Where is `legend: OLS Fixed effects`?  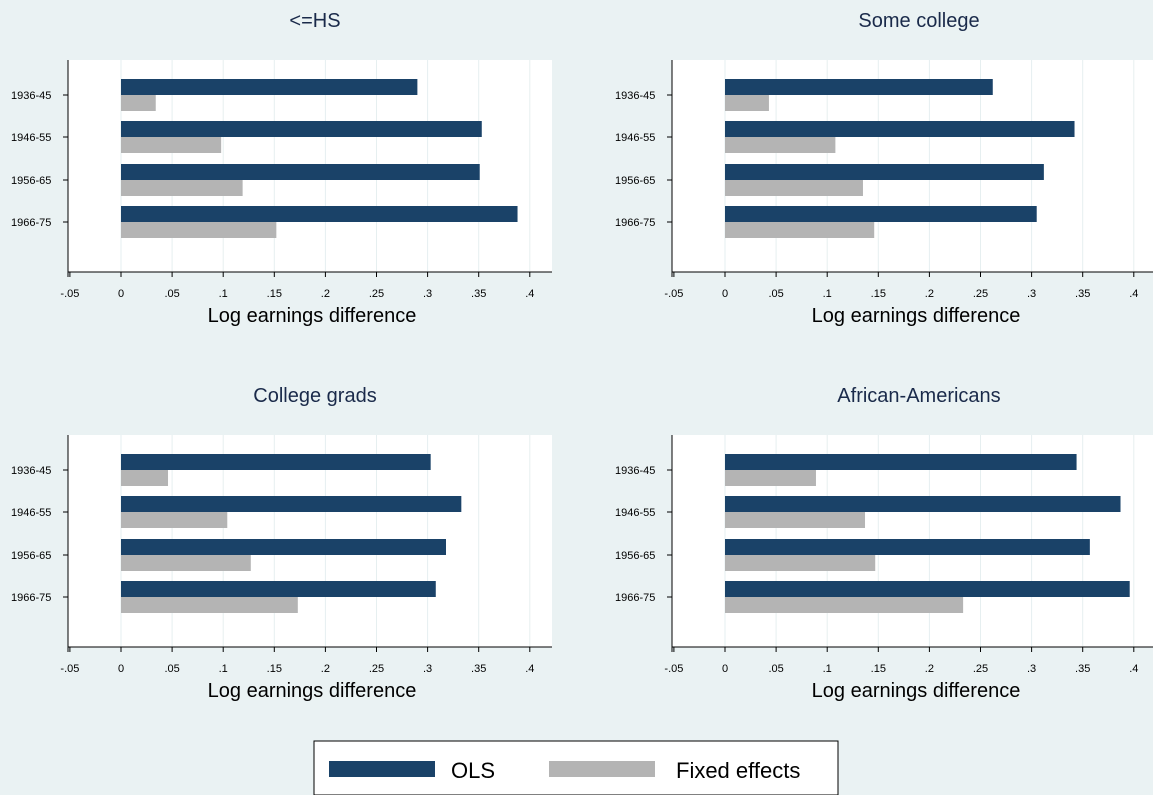 legend: OLS Fixed effects is located at coordinates (576, 767).